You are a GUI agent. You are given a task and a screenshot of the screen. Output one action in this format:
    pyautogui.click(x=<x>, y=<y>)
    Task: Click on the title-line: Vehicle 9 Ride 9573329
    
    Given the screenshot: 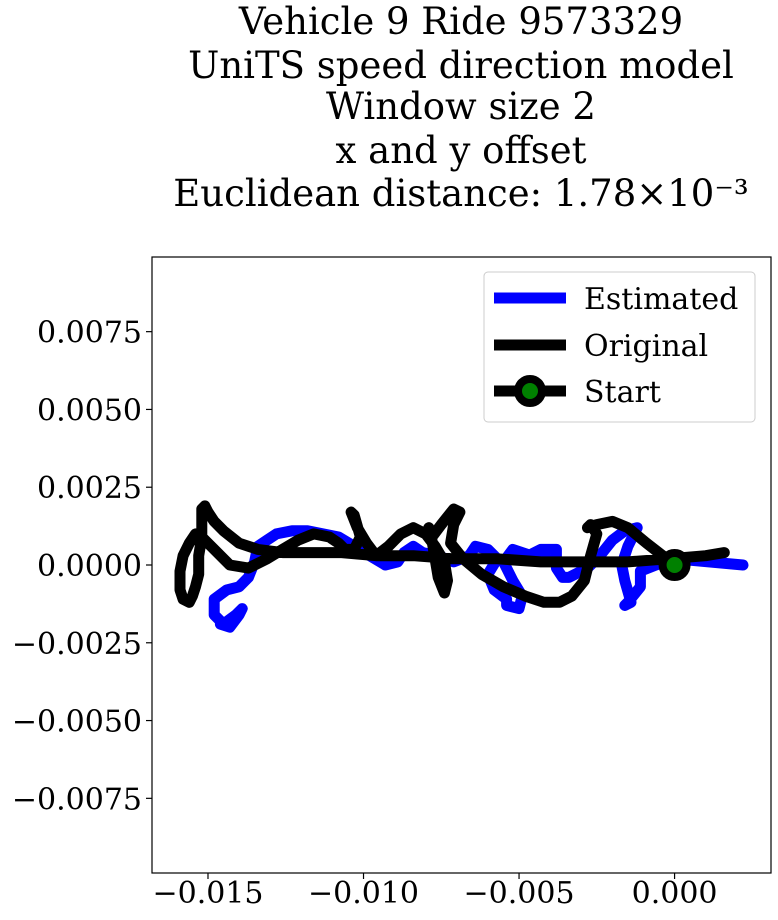 What is the action you would take?
    pyautogui.click(x=460, y=21)
    